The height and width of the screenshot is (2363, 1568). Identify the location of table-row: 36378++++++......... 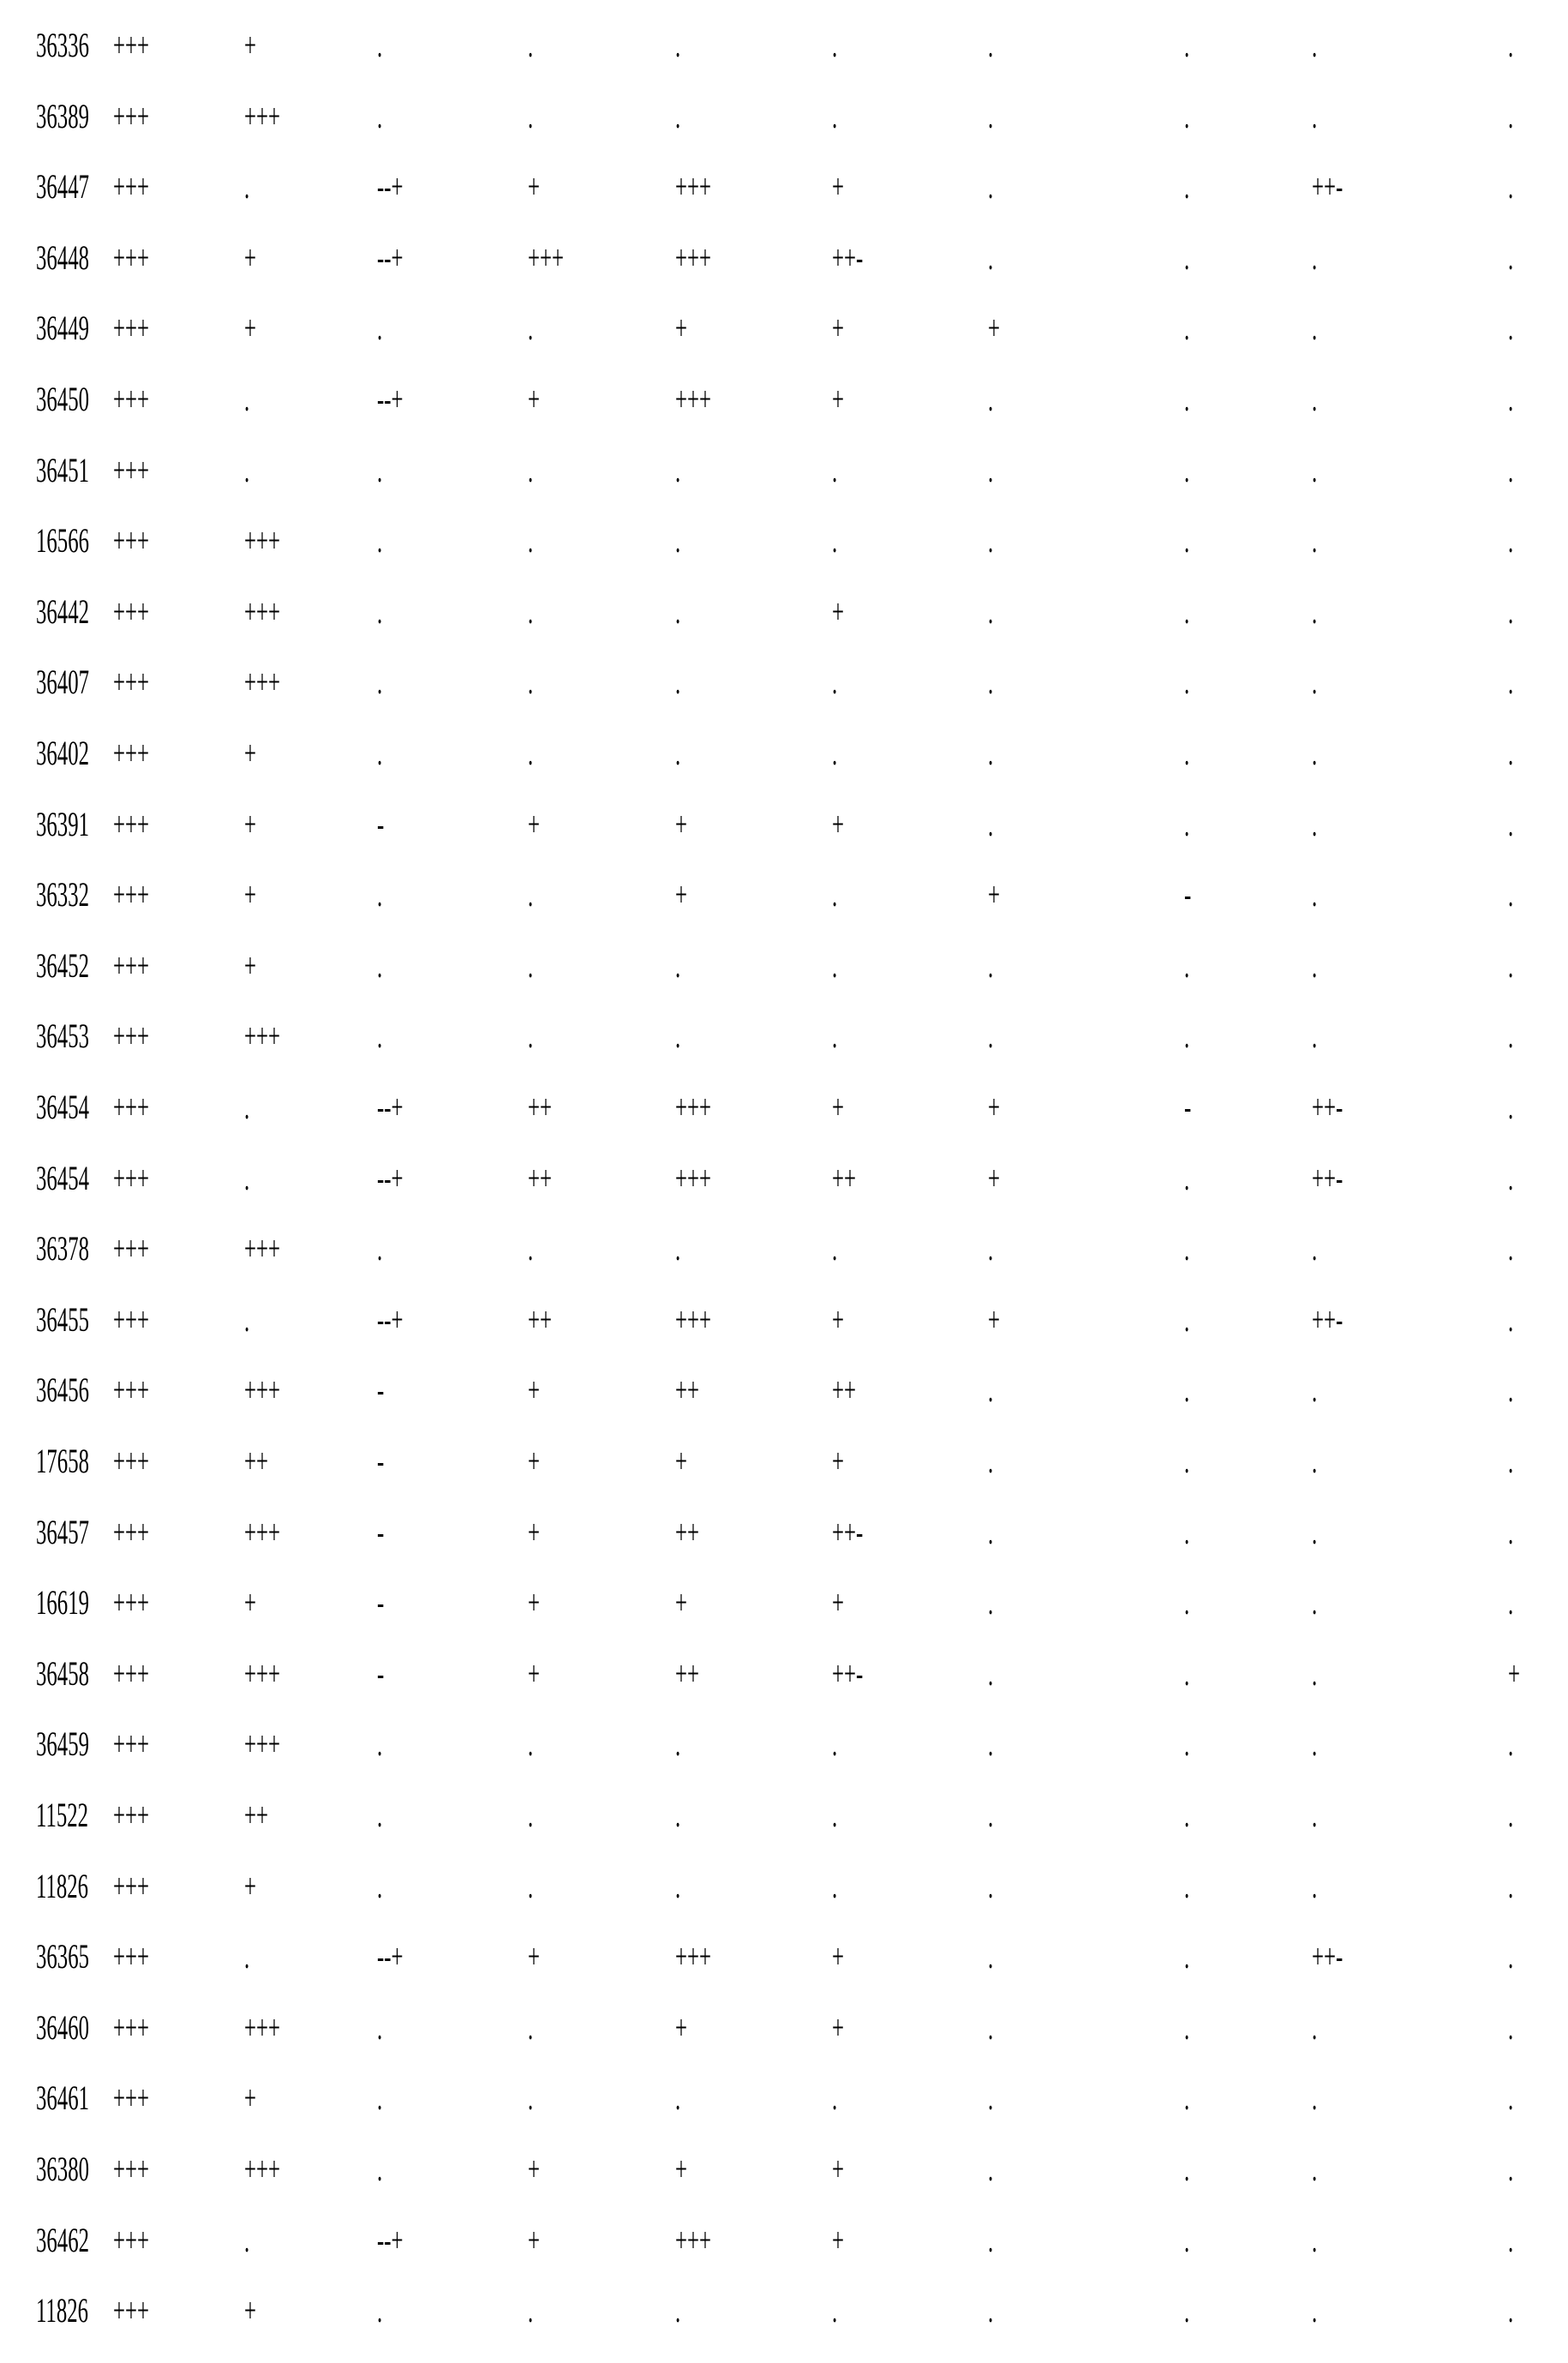
(784, 1248).